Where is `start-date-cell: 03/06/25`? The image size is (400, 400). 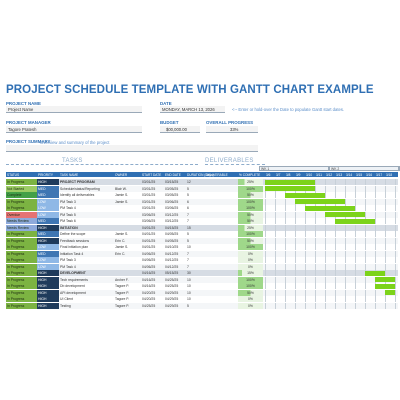
start-date-cell: 03/06/25 is located at coordinates (149, 214).